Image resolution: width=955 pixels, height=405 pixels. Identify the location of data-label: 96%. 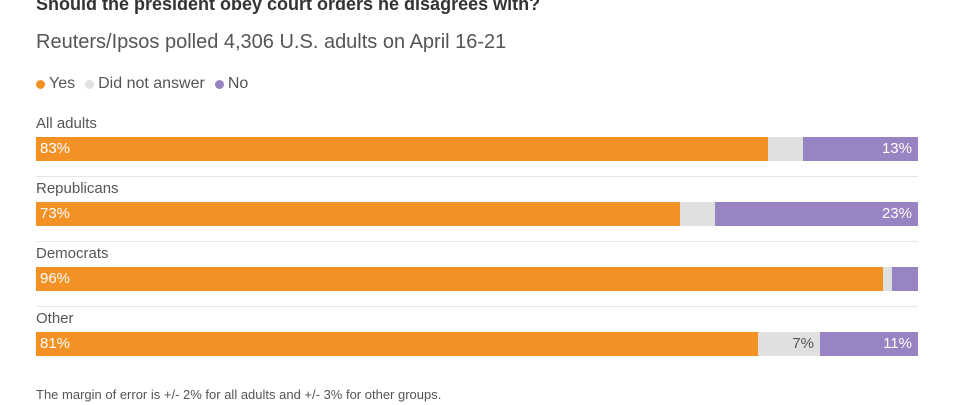
(55, 278).